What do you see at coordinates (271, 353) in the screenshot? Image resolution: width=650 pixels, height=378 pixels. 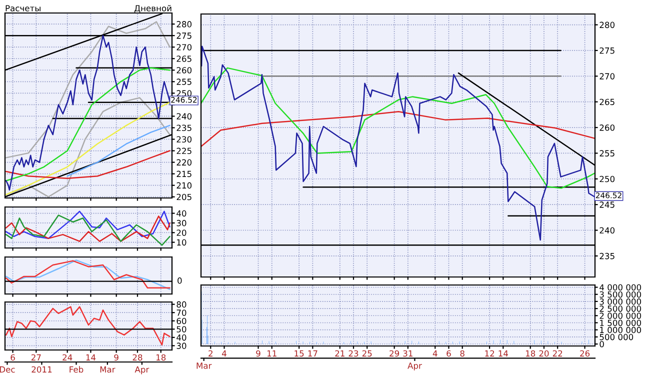 I see `x-tick-label: 11` at bounding box center [271, 353].